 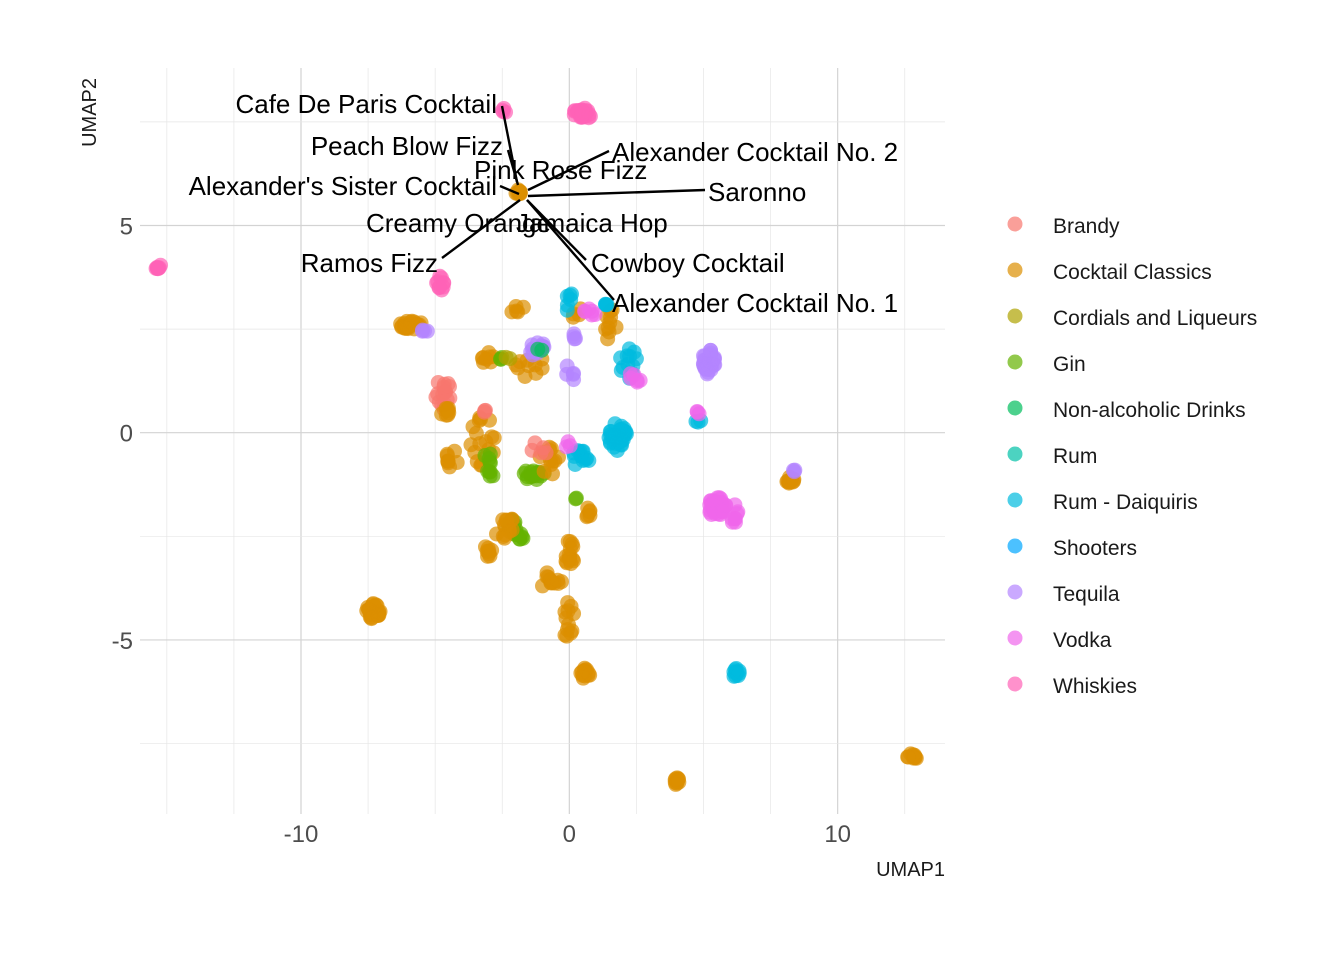 I want to click on x-tick-label: -10, so click(x=301, y=834).